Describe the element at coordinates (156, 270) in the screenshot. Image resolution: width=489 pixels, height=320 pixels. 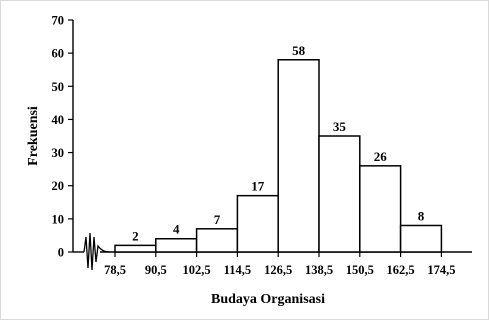
I see `x-tick-label: 90,5` at that location.